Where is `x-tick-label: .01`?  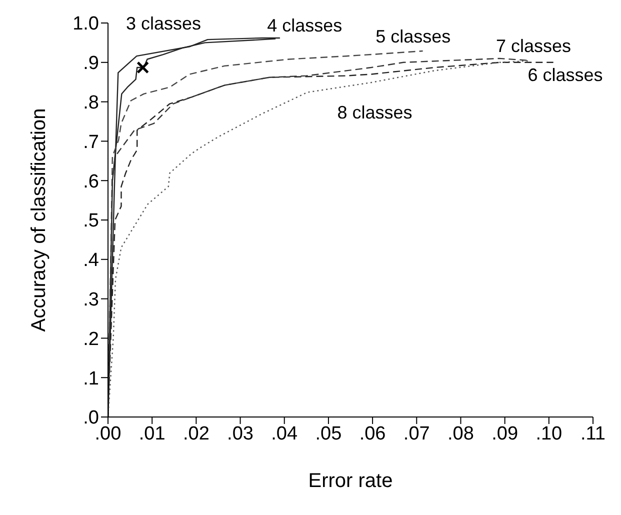 x-tick-label: .01 is located at coordinates (152, 433).